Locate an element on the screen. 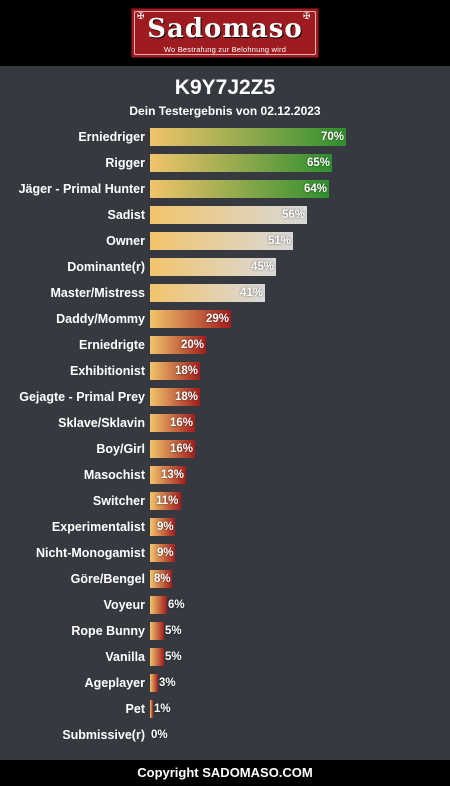 The height and width of the screenshot is (786, 450). value-label: 0% is located at coordinates (159, 735).